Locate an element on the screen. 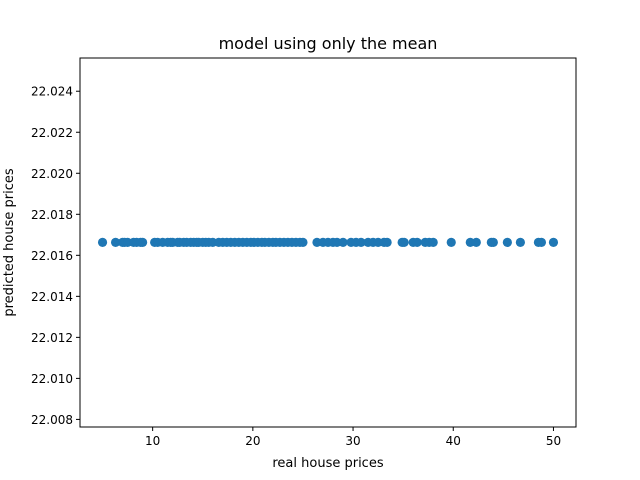  x-axis-label: real house prices is located at coordinates (327, 463).